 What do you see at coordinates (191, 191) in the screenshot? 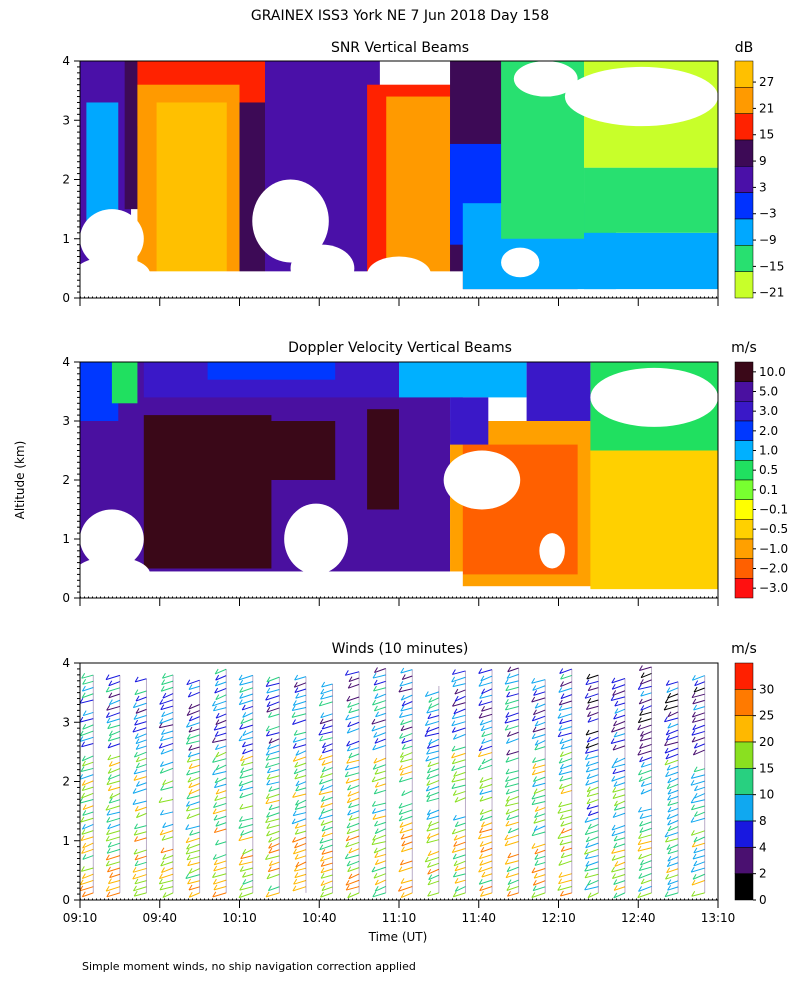
I see `field-region` at bounding box center [191, 191].